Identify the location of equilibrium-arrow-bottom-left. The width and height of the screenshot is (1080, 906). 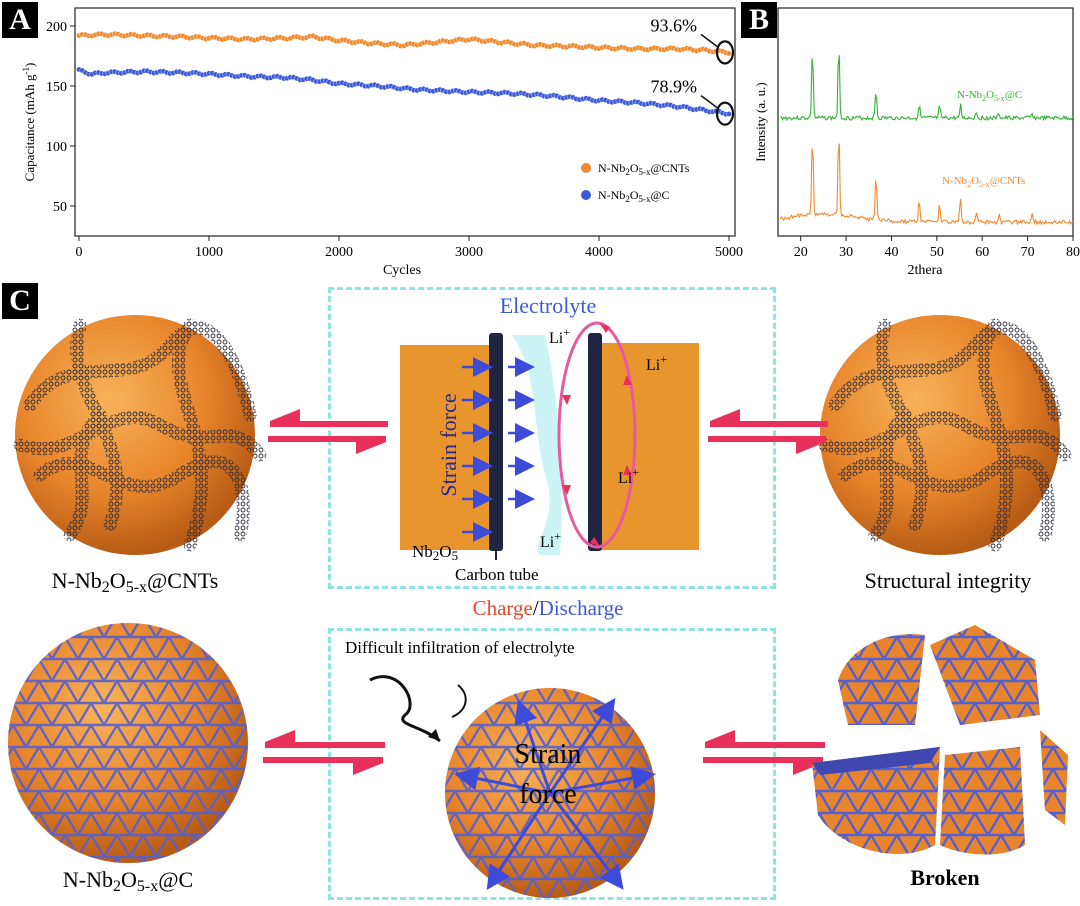
(324, 752).